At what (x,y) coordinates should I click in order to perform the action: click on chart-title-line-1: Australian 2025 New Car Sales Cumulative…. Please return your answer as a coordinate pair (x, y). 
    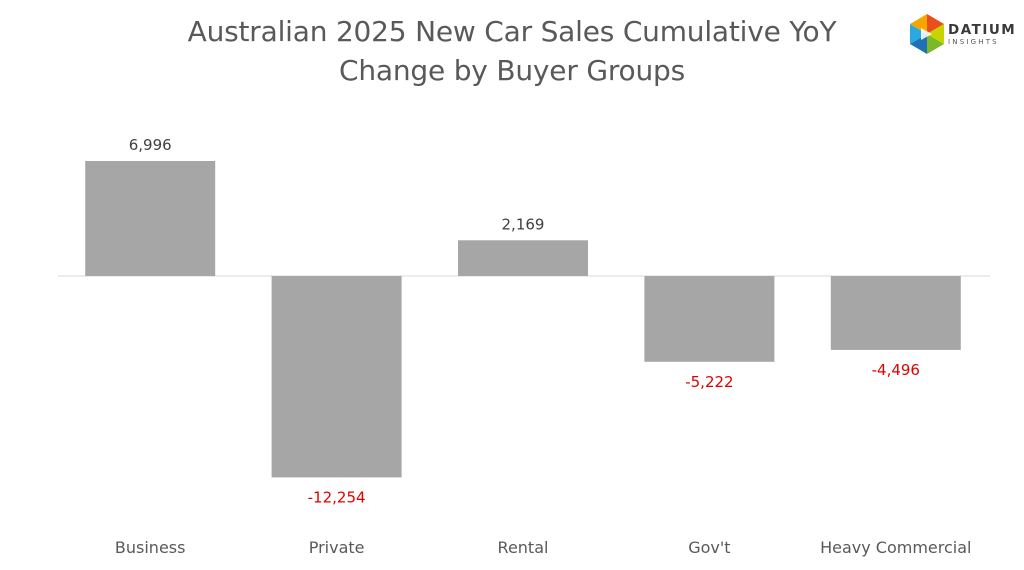
    Looking at the image, I should click on (512, 31).